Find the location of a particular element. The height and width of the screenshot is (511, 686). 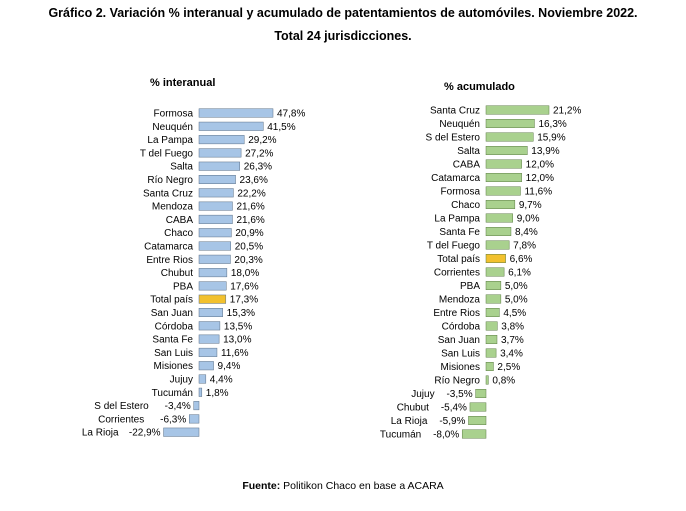

interanual-value-t-del-fuego: 27,2% is located at coordinates (259, 153).